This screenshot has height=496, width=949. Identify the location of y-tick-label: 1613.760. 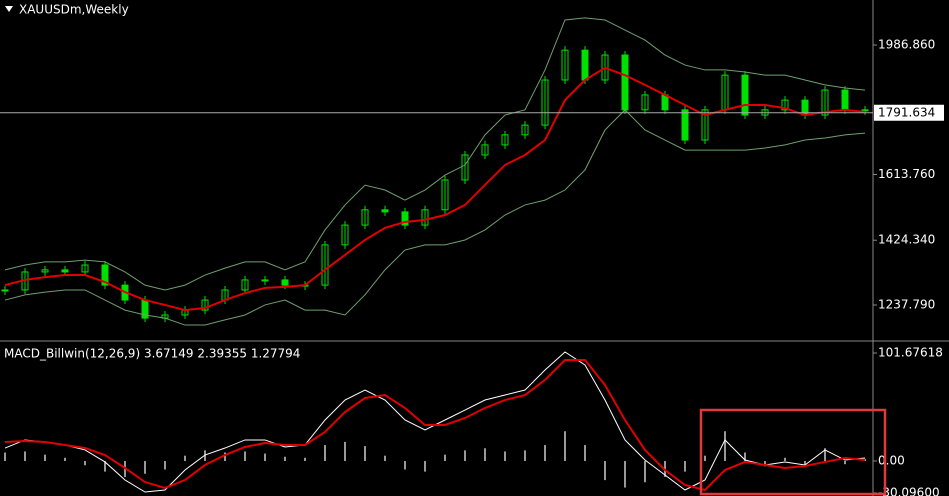
(906, 174).